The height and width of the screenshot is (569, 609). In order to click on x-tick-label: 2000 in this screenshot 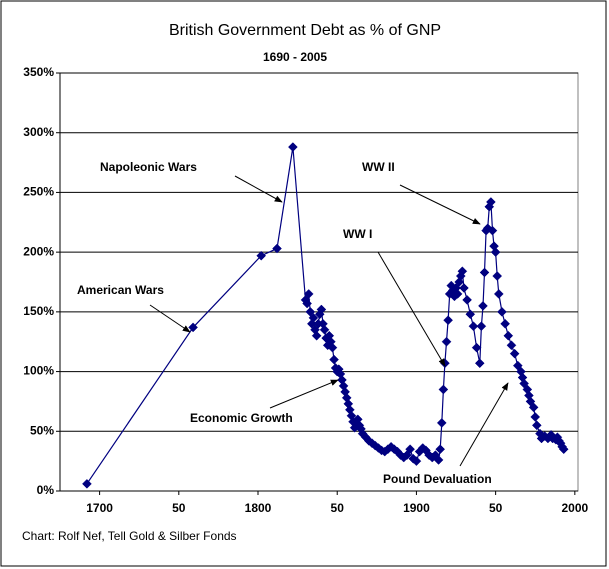, I will do `click(574, 508)`.